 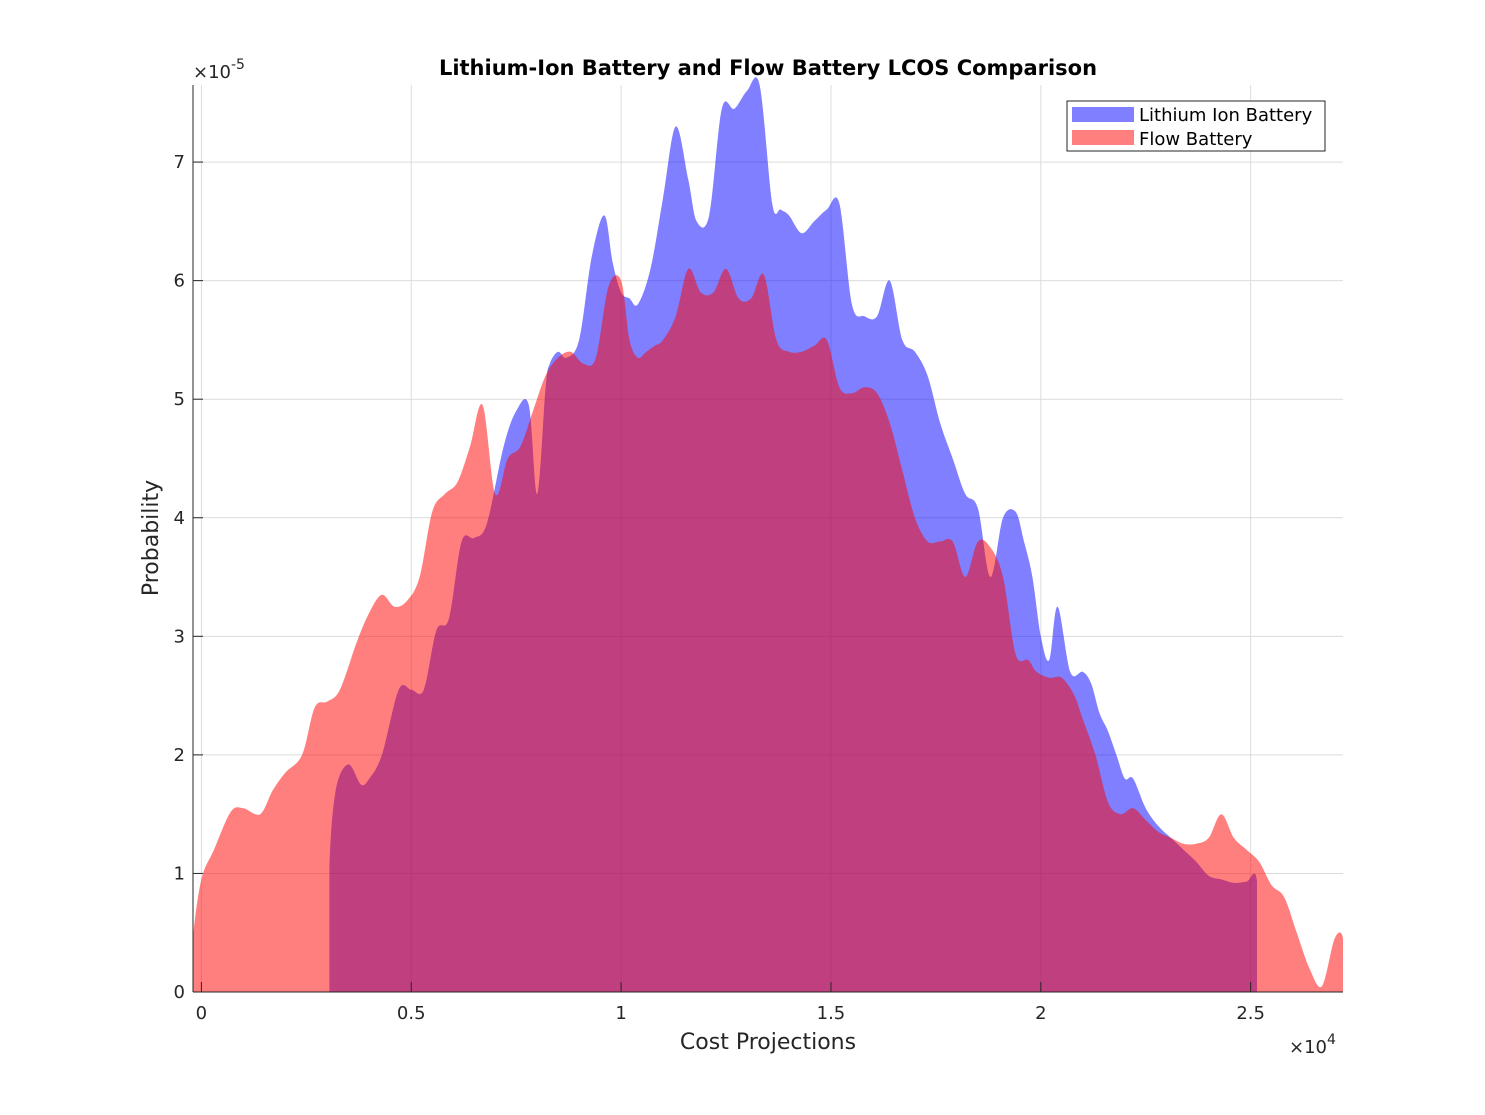 I want to click on x-axis-label: Cost Projections, so click(x=768, y=1042).